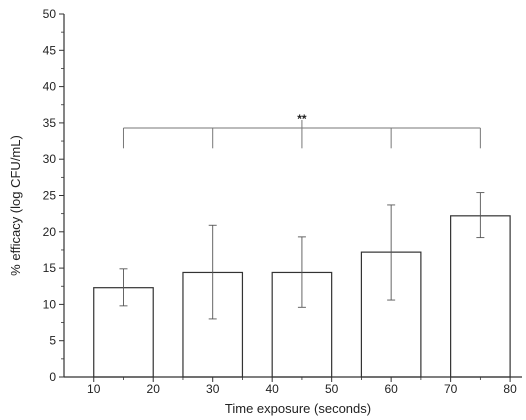 This screenshot has height=420, width=526. What do you see at coordinates (298, 408) in the screenshot?
I see `x-axis-title: Time exposure (seconds)` at bounding box center [298, 408].